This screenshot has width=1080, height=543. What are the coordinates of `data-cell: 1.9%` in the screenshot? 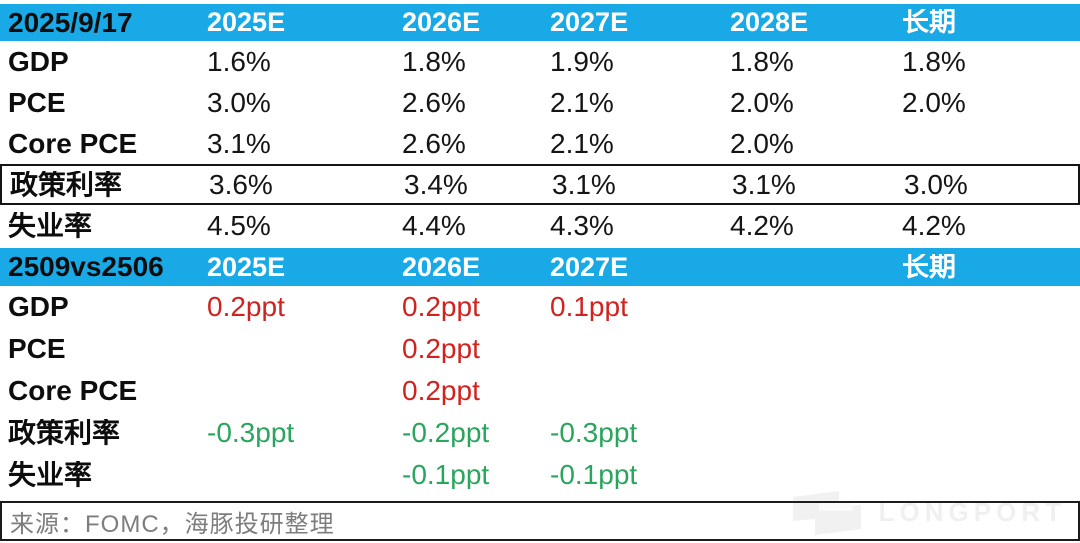 It's located at (582, 61).